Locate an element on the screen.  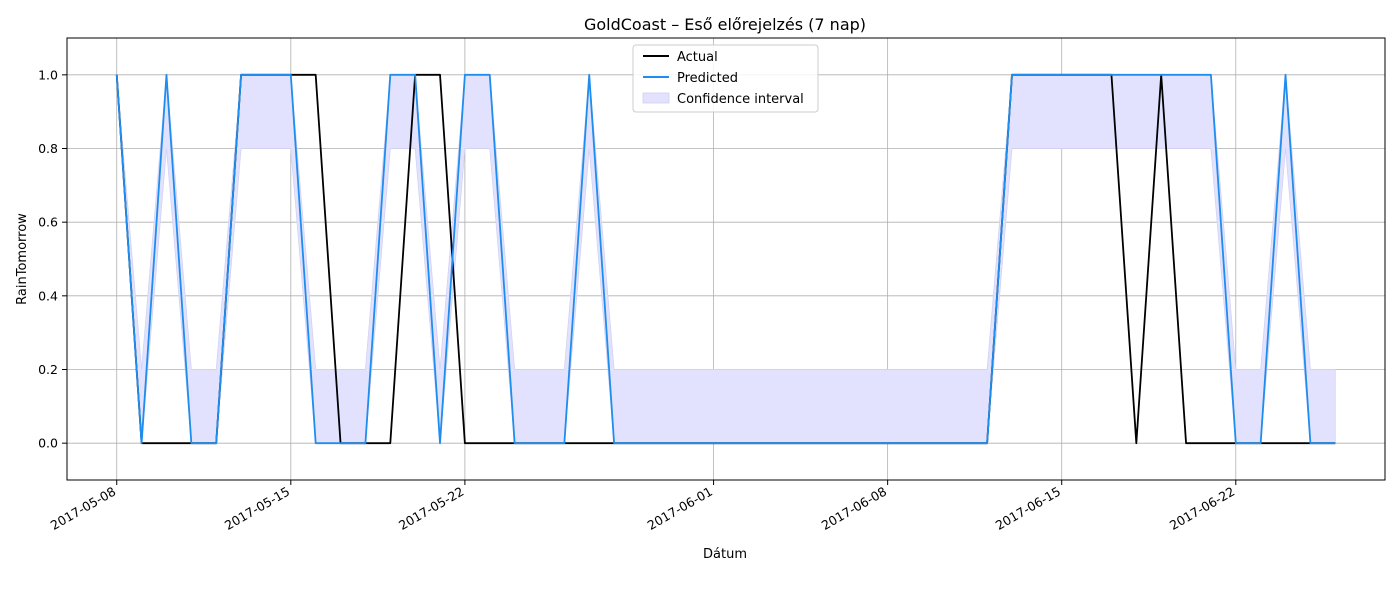
legend-box is located at coordinates (725, 78).